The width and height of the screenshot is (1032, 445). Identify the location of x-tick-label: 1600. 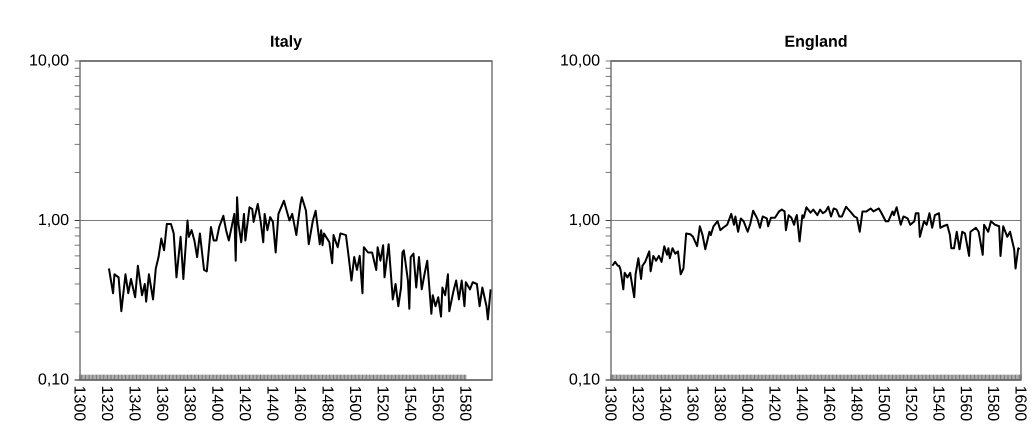
(1021, 403).